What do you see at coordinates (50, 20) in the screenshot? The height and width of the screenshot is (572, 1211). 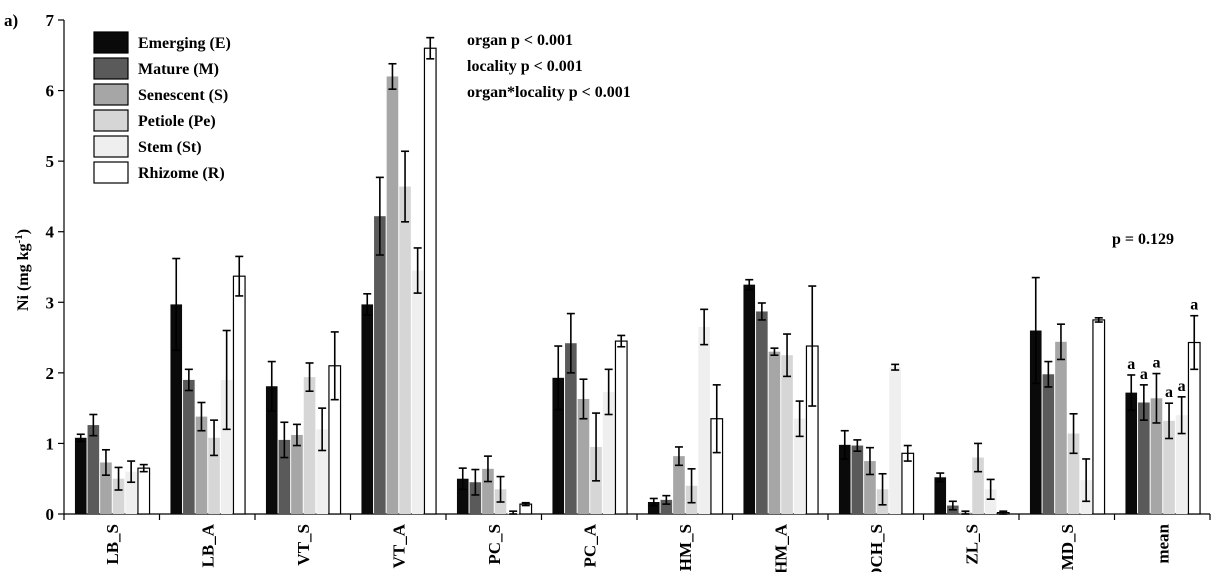 I see `y-tick-label-7: 7` at bounding box center [50, 20].